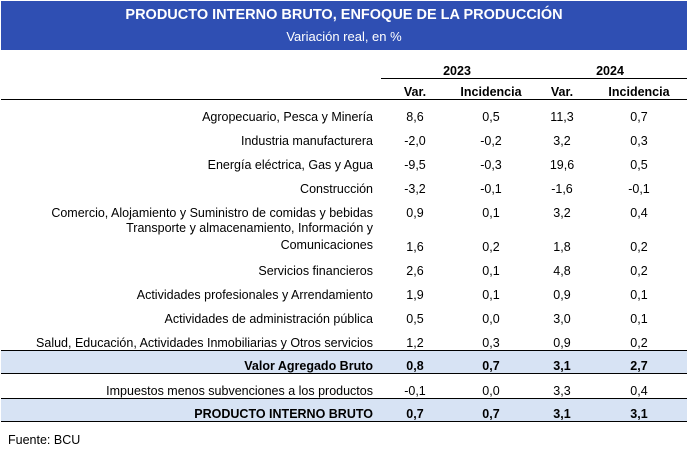  I want to click on row-label: Agropecuario, Pesca y Minería, so click(287, 117).